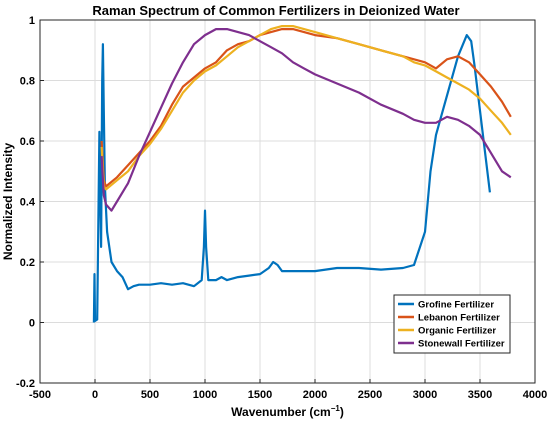  Describe the element at coordinates (336, 408) in the screenshot. I see `x-axis-label-superscript: −1` at that location.